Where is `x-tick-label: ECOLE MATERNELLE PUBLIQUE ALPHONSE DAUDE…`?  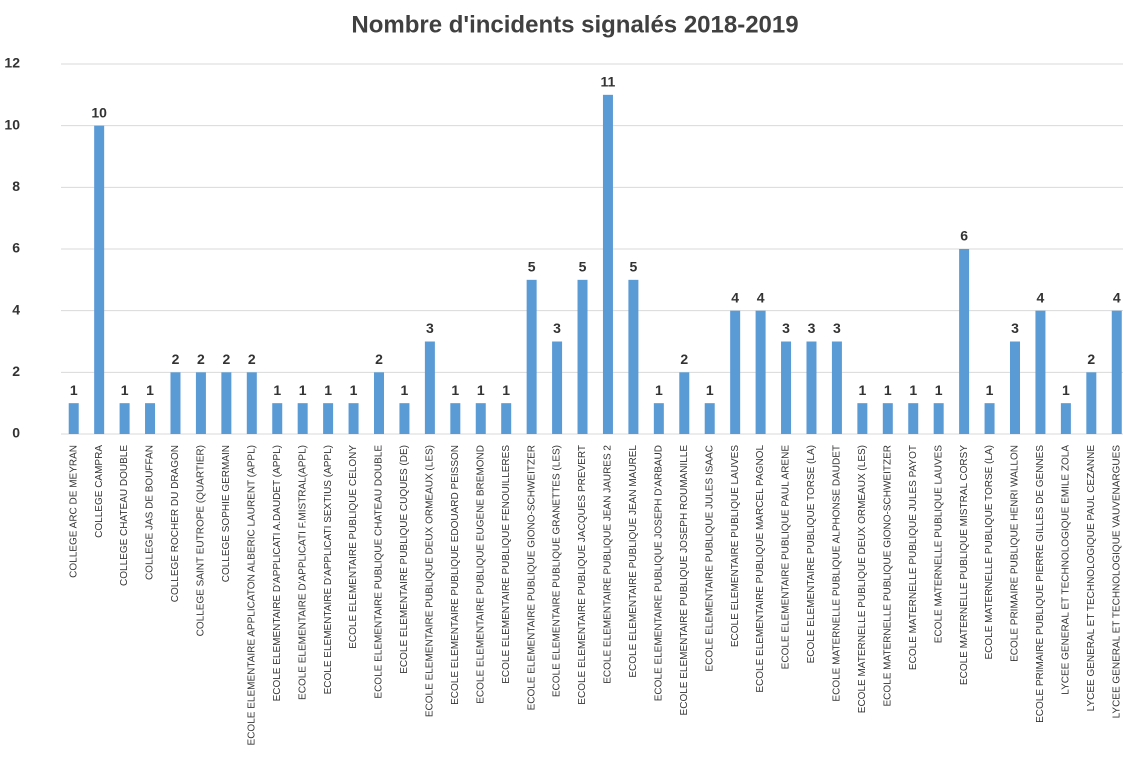
x-tick-label: ECOLE MATERNELLE PUBLIQUE ALPHONSE DAUDE… is located at coordinates (837, 573).